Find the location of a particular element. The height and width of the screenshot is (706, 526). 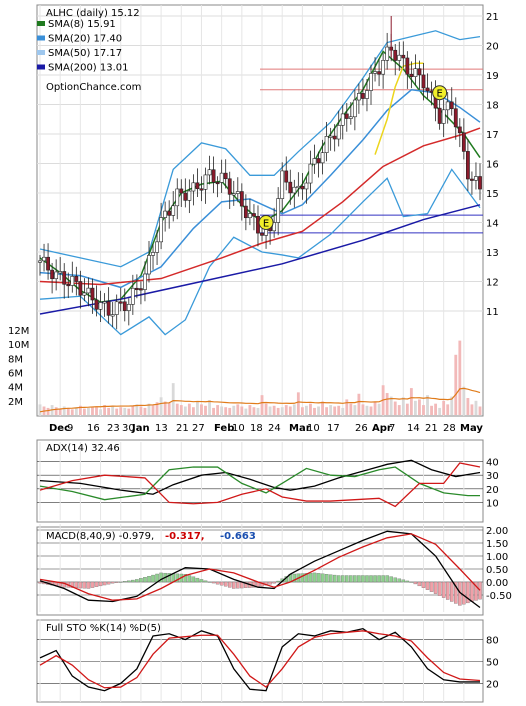

date-label: 21 is located at coordinates (182, 428).